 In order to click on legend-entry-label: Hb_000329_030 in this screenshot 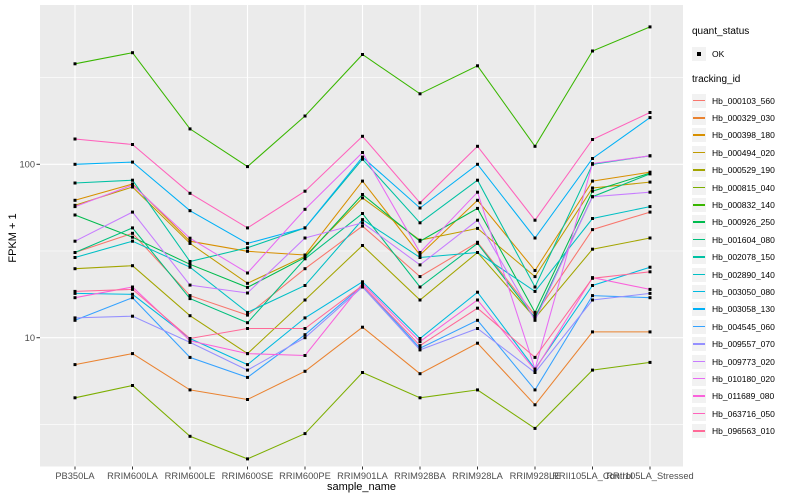, I will do `click(743, 118)`.